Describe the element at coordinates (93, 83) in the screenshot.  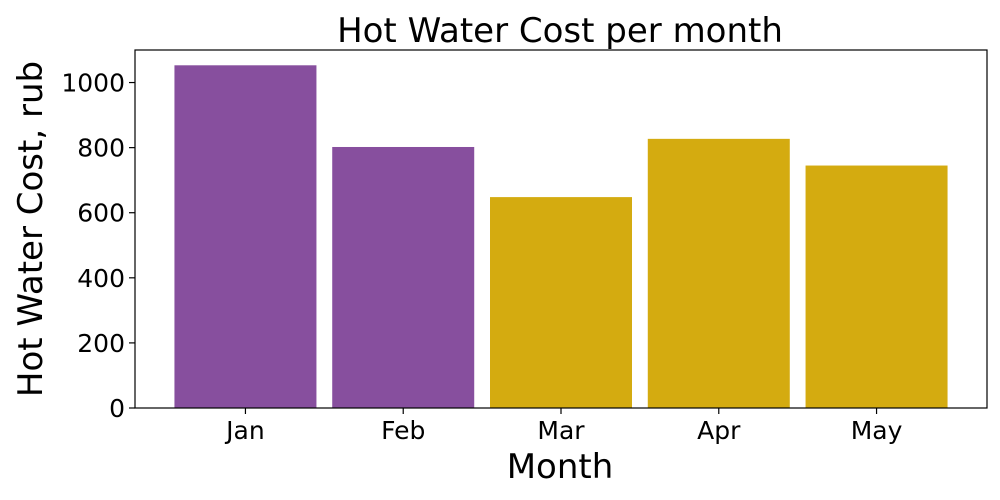
I see `y-tick-label: 1000` at that location.